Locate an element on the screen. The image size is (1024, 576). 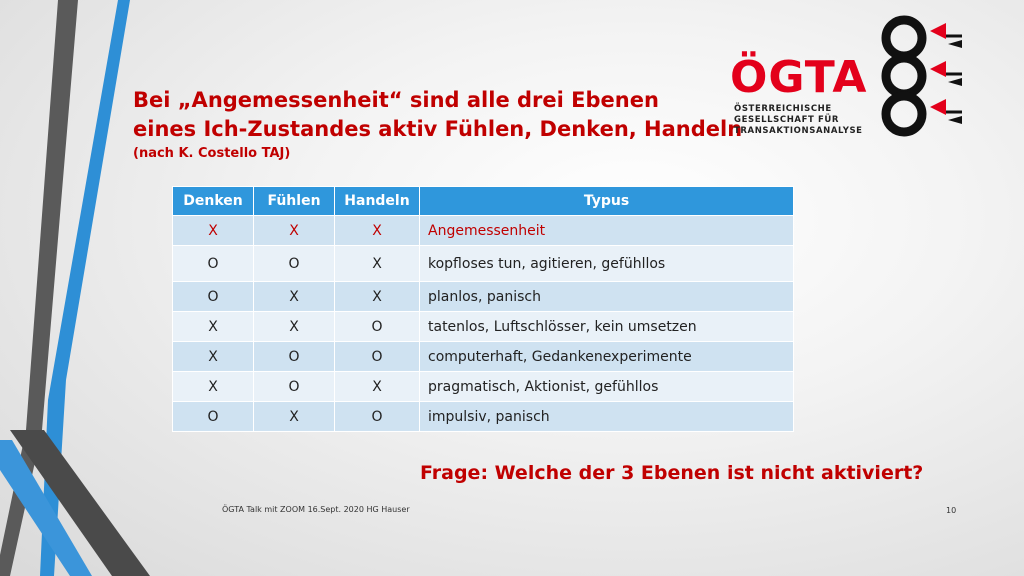
cell-typus: impulsiv, panisch is located at coordinates (606, 416).